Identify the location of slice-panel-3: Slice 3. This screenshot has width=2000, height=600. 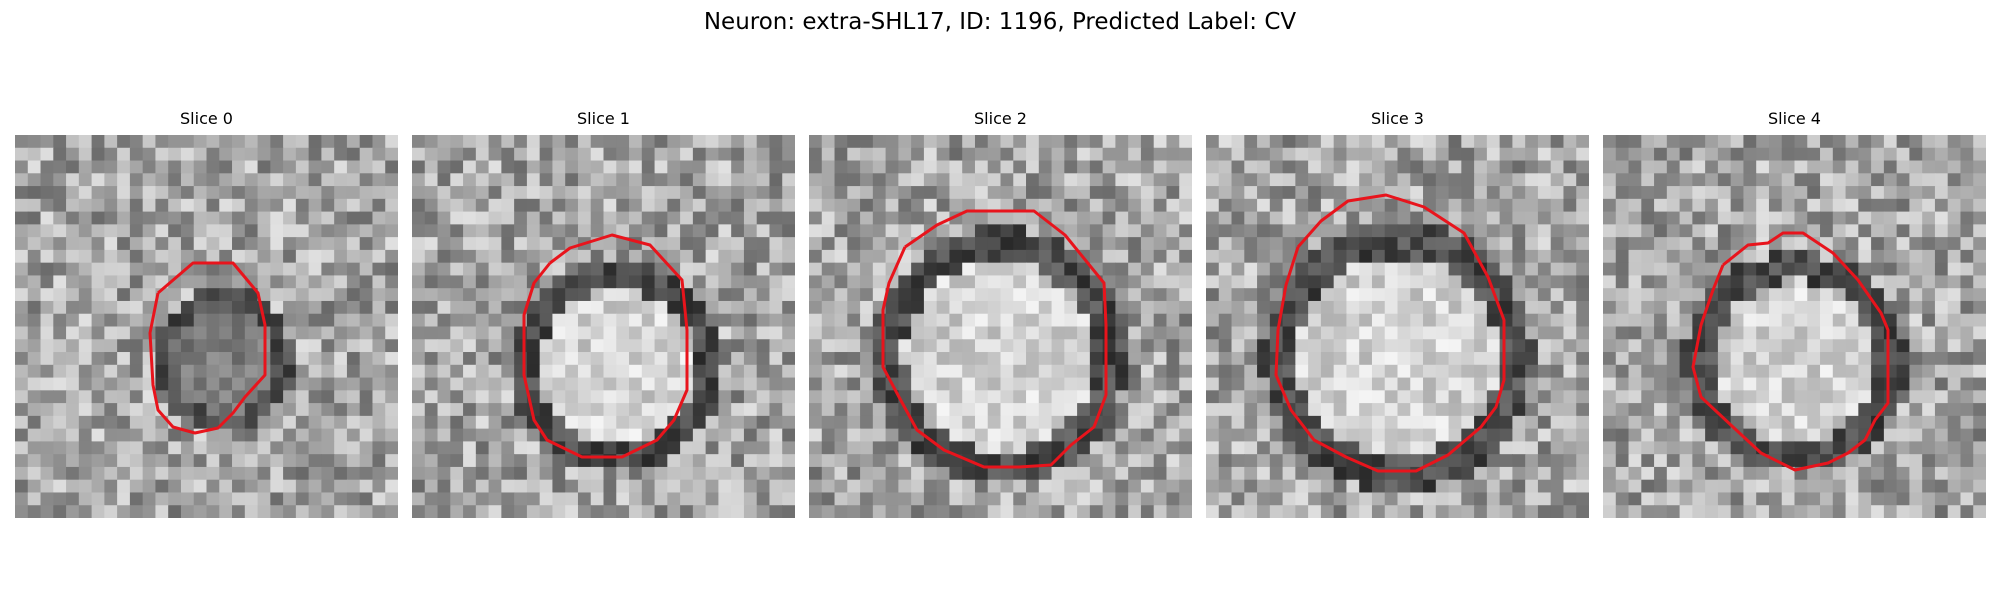
(1397, 313).